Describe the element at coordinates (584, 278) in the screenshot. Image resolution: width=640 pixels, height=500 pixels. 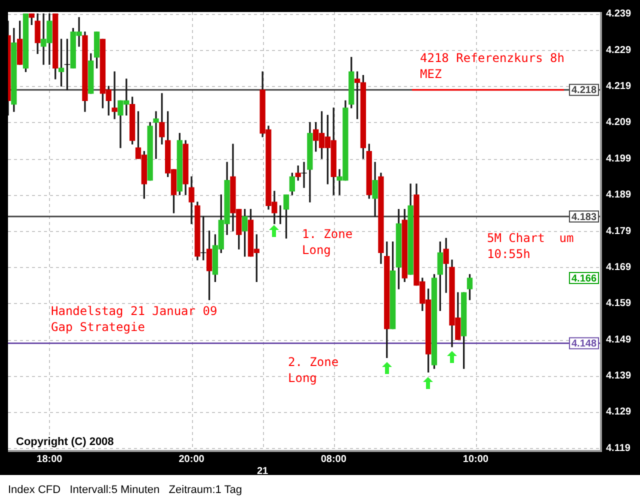
I see `annotation: 4.166` at that location.